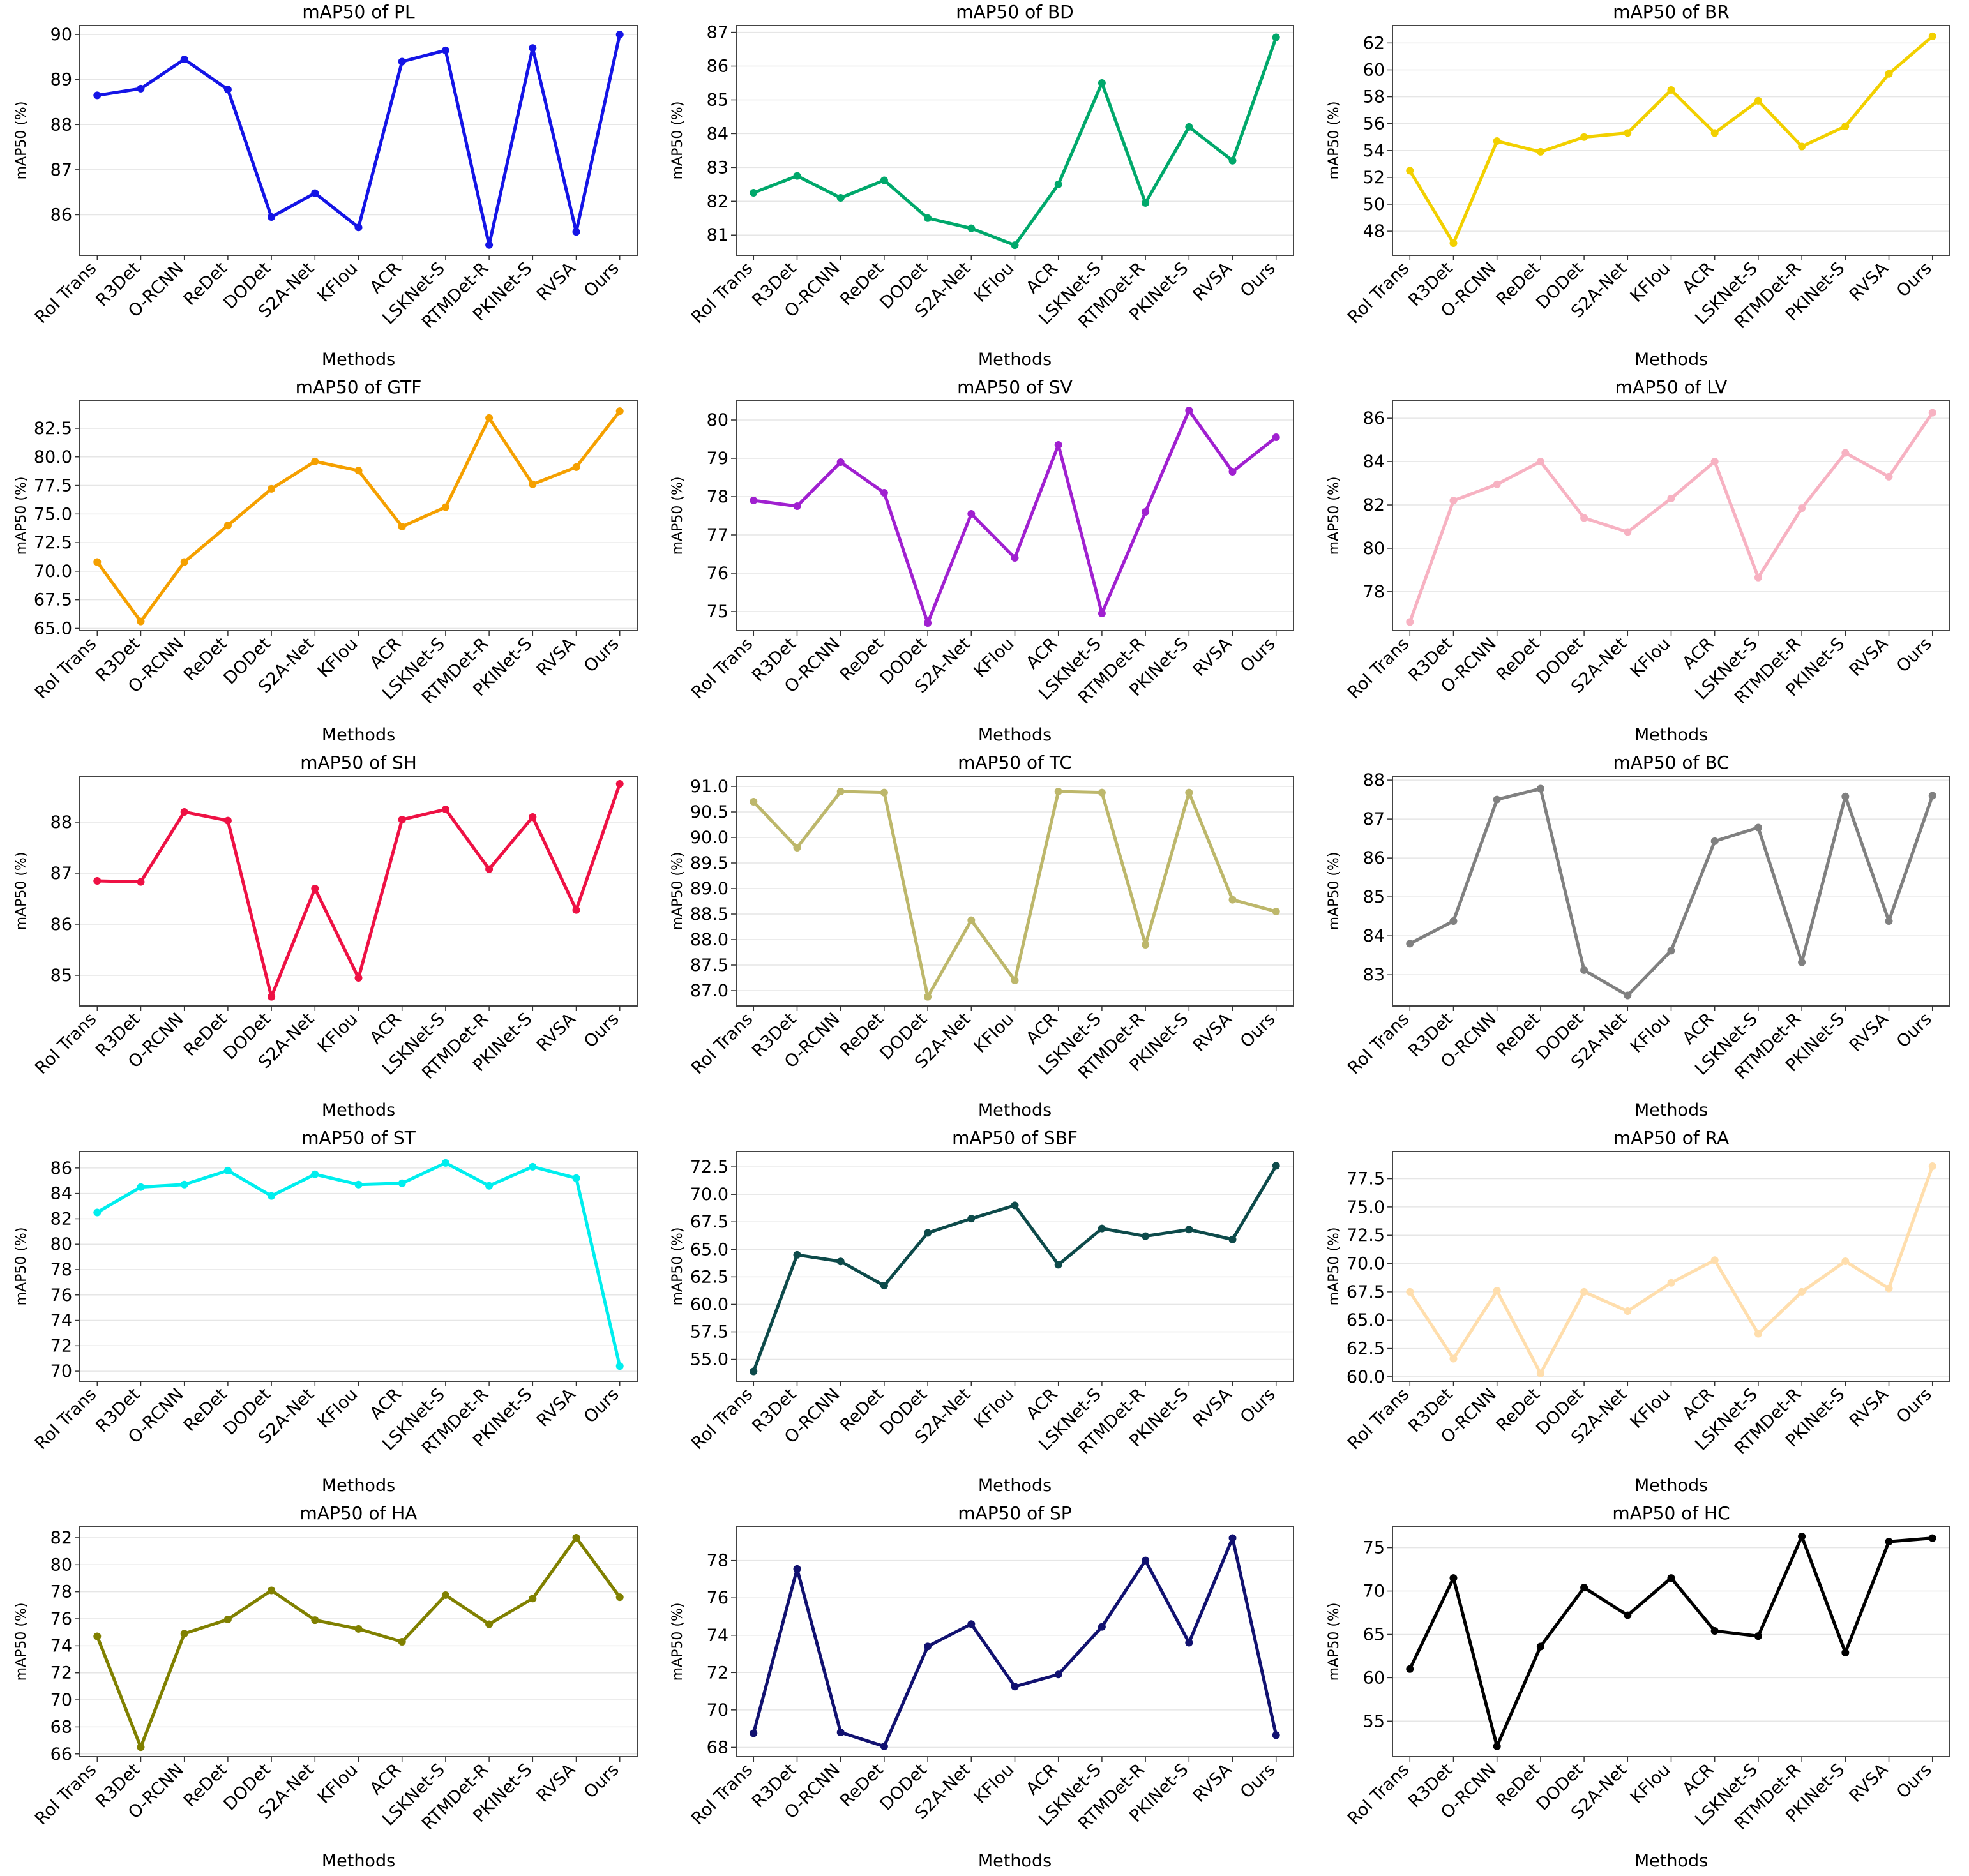 The width and height of the screenshot is (1969, 1876). I want to click on y-tick-label: 60.0, so click(709, 1304).